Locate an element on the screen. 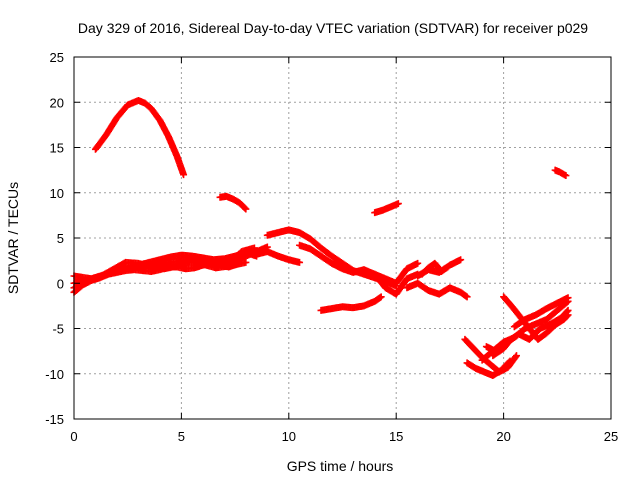 The width and height of the screenshot is (640, 480). y-axis-label: SDTVAR / TECUs is located at coordinates (13, 238).